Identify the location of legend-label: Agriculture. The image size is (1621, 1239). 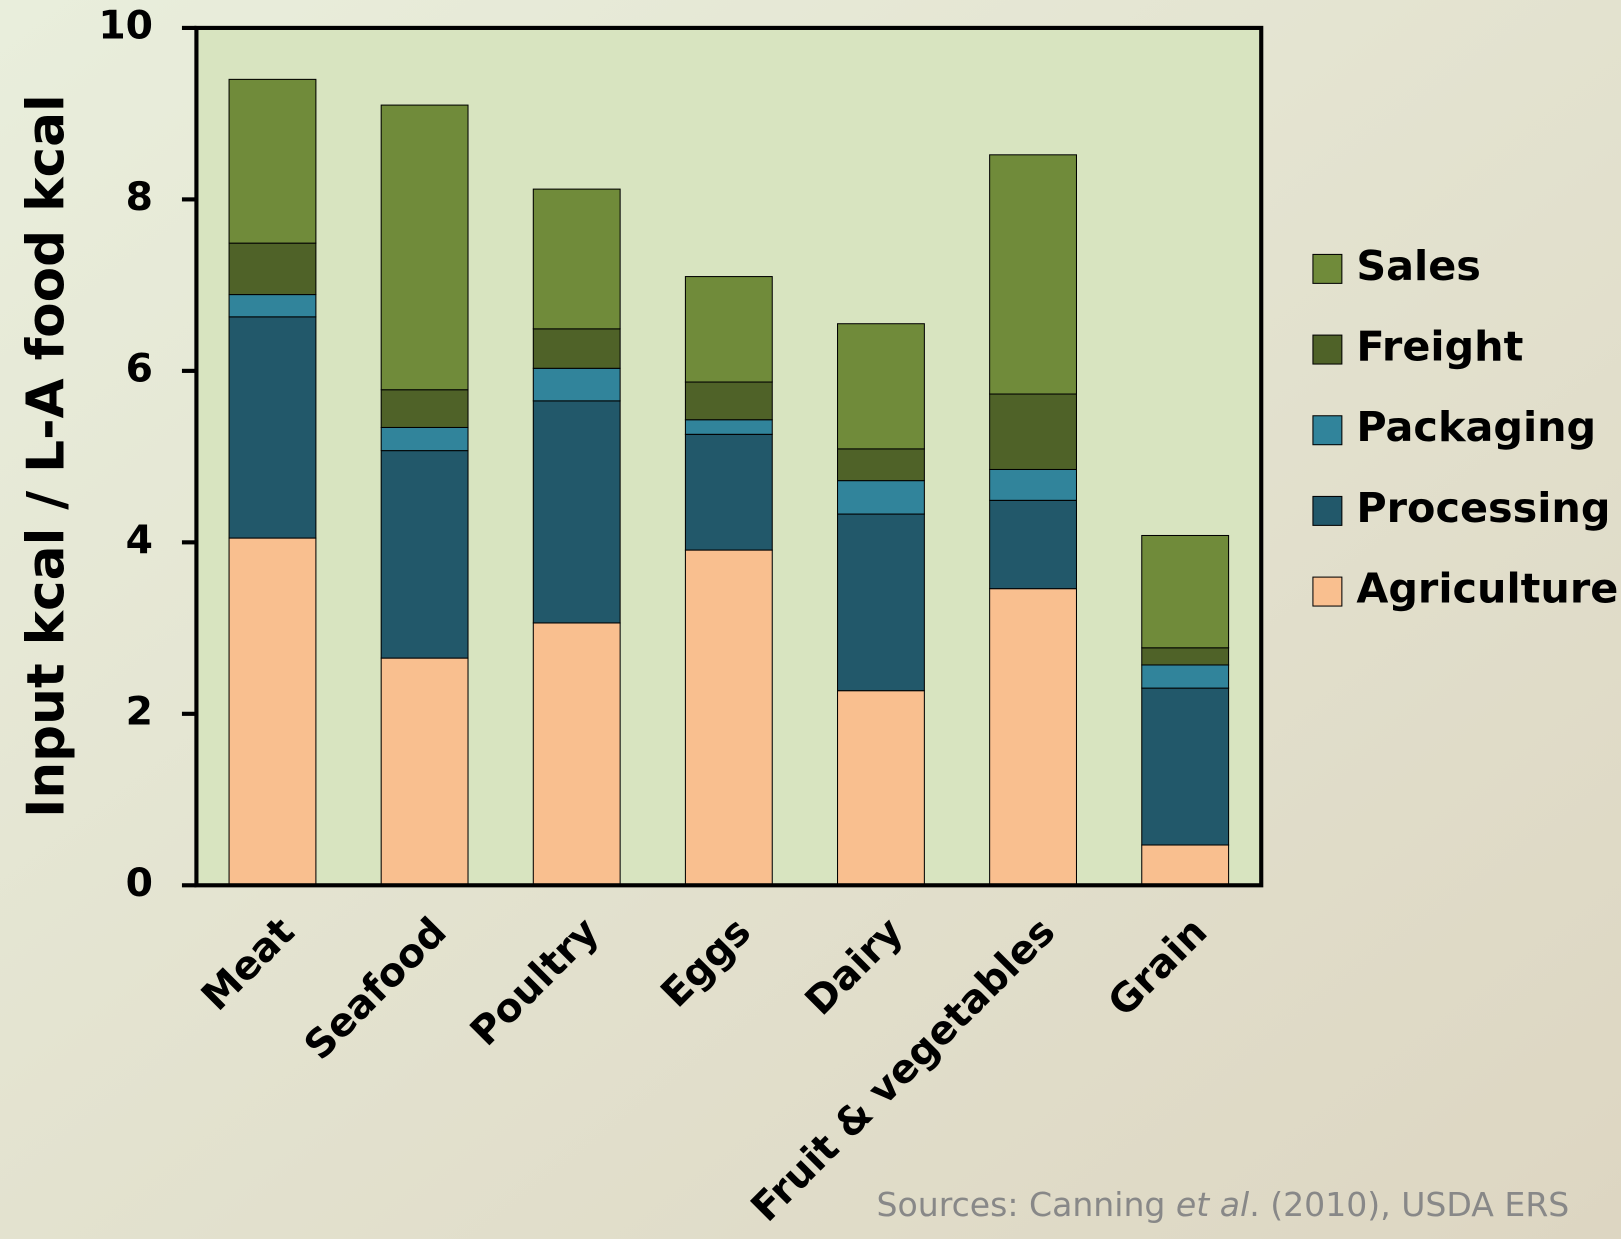
(1487, 589).